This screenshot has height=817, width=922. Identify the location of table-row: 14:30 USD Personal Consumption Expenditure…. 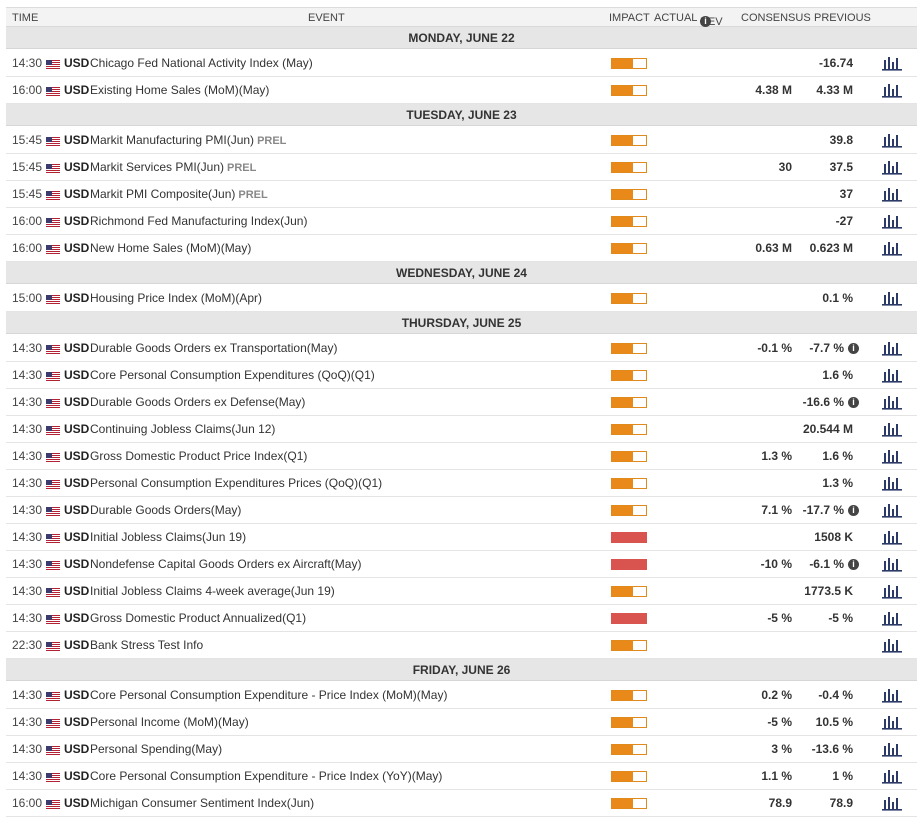
(461, 483).